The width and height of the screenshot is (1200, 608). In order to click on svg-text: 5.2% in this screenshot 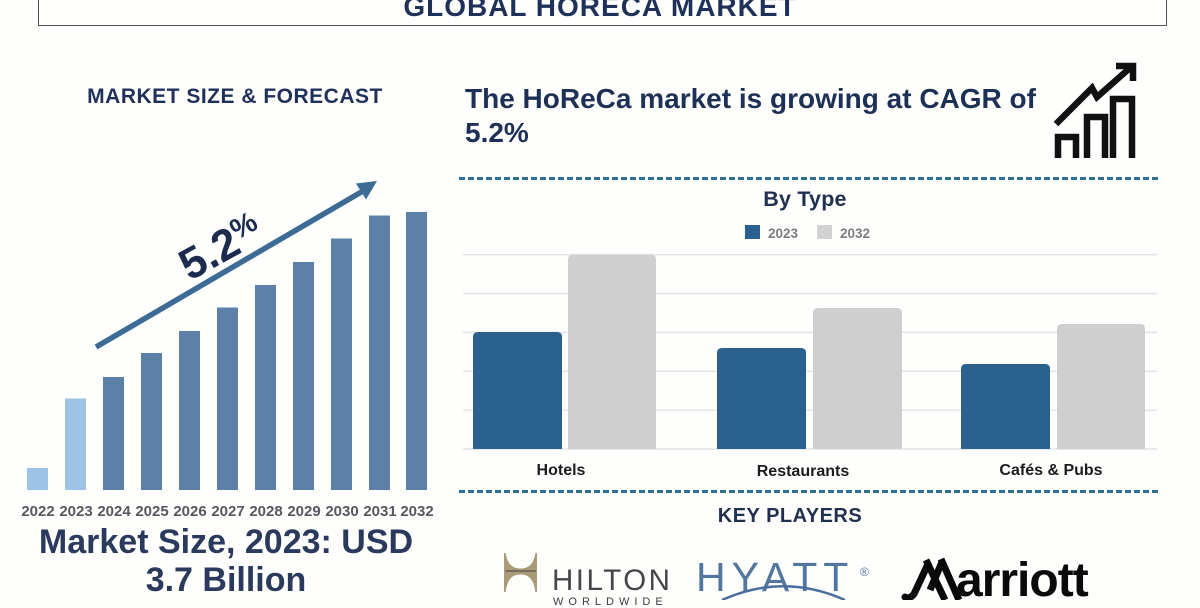, I will do `click(221, 247)`.